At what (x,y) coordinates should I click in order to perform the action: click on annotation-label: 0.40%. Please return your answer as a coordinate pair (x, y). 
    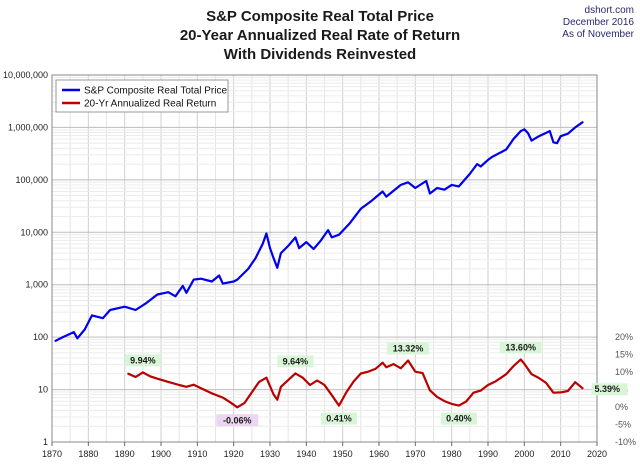
    Looking at the image, I should click on (459, 419).